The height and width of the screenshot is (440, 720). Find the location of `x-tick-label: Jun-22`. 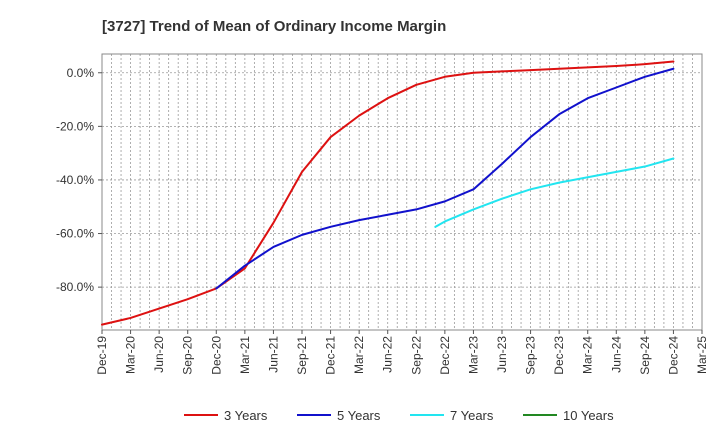

x-tick-label: Jun-22 is located at coordinates (388, 354).